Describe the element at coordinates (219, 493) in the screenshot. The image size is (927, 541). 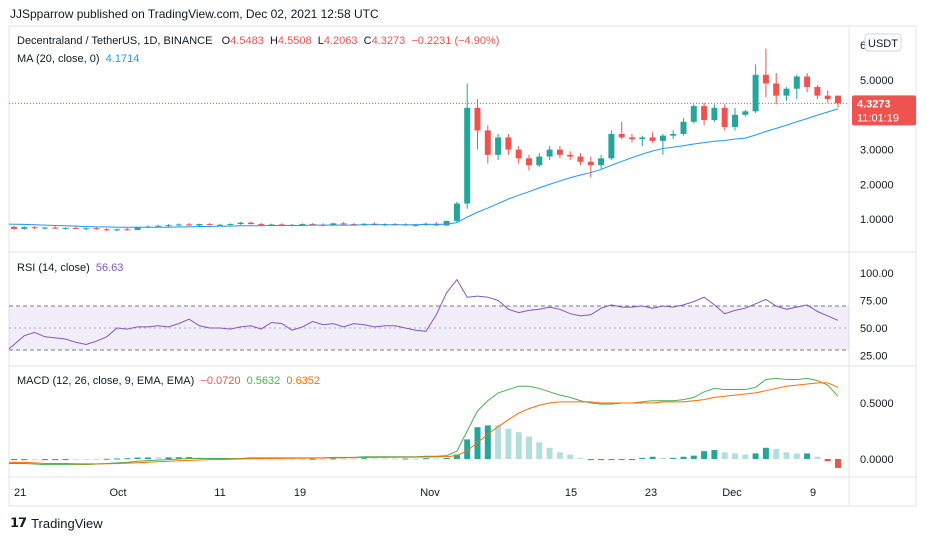
I see `time-tick-label: 11` at that location.